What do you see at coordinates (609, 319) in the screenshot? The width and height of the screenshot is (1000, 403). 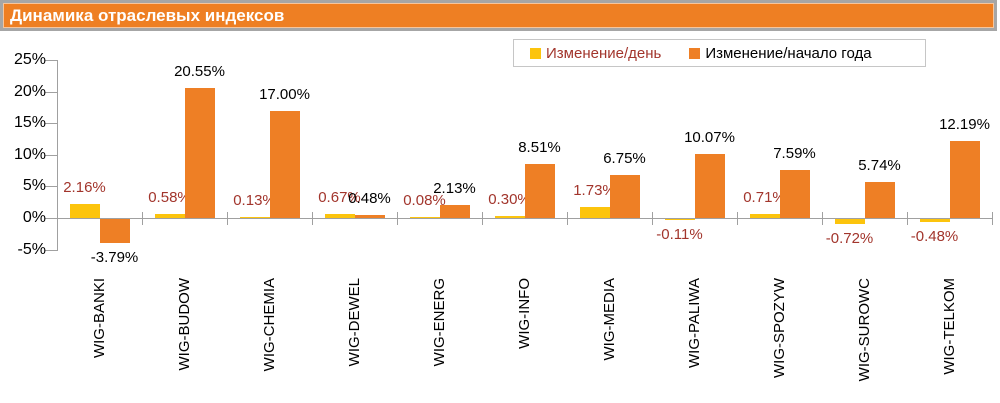 I see `category-label-WIG-MEDIA: WIG-MEDIA` at bounding box center [609, 319].